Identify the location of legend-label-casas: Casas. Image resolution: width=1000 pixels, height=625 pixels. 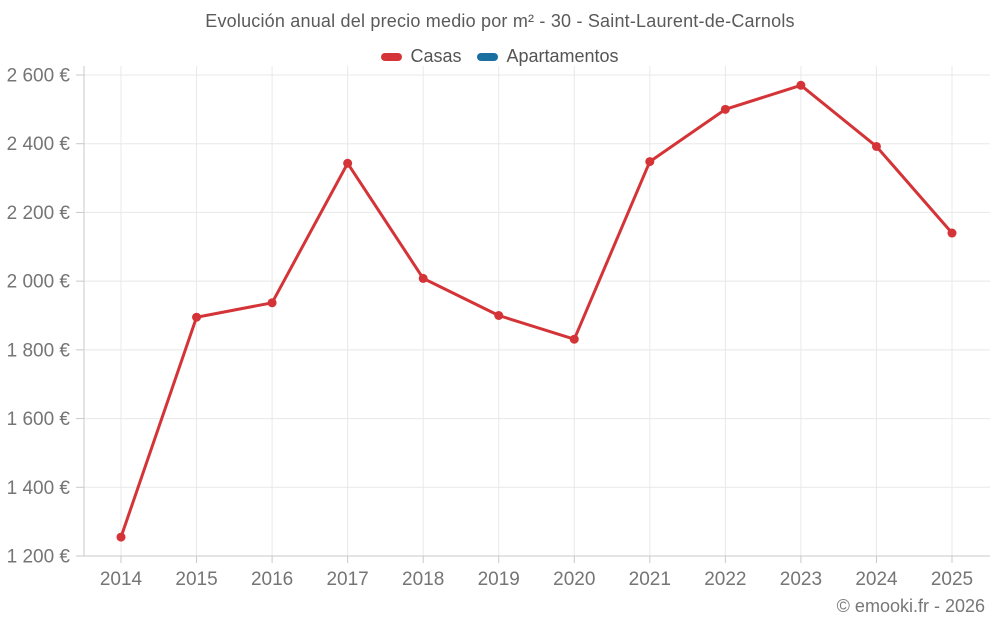
(436, 56).